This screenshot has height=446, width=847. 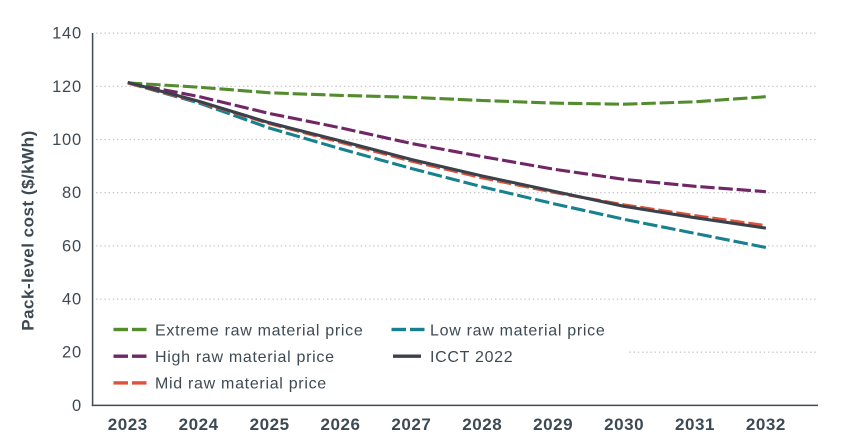 I want to click on svg-text: 2028, so click(x=482, y=424).